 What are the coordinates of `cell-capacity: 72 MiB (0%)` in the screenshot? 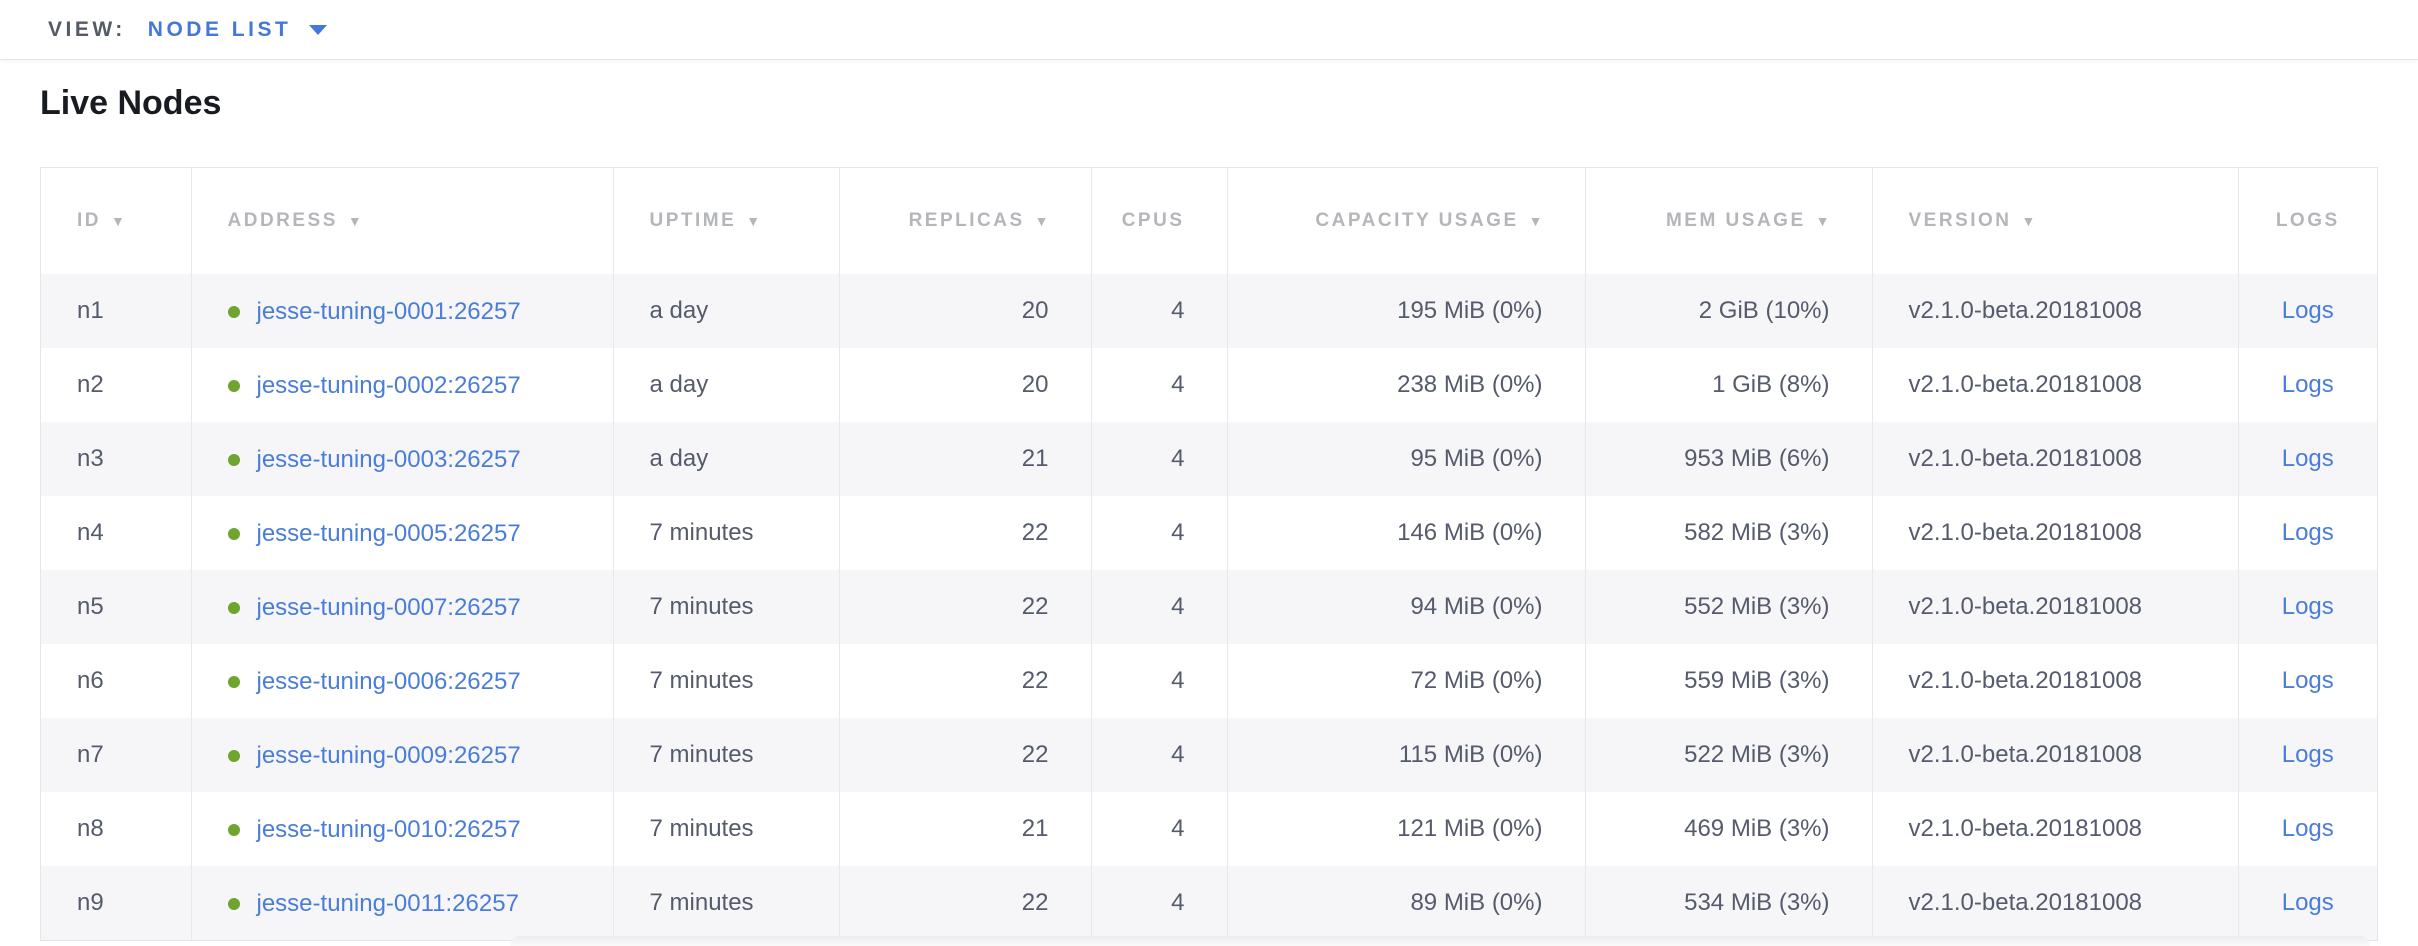 It's located at (1405, 681).